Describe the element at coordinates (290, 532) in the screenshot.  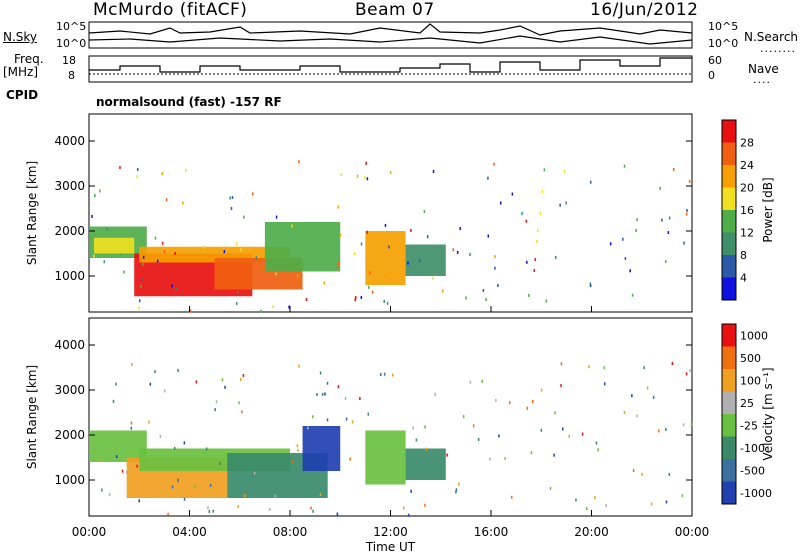
I see `xtick-label: 08:00` at that location.